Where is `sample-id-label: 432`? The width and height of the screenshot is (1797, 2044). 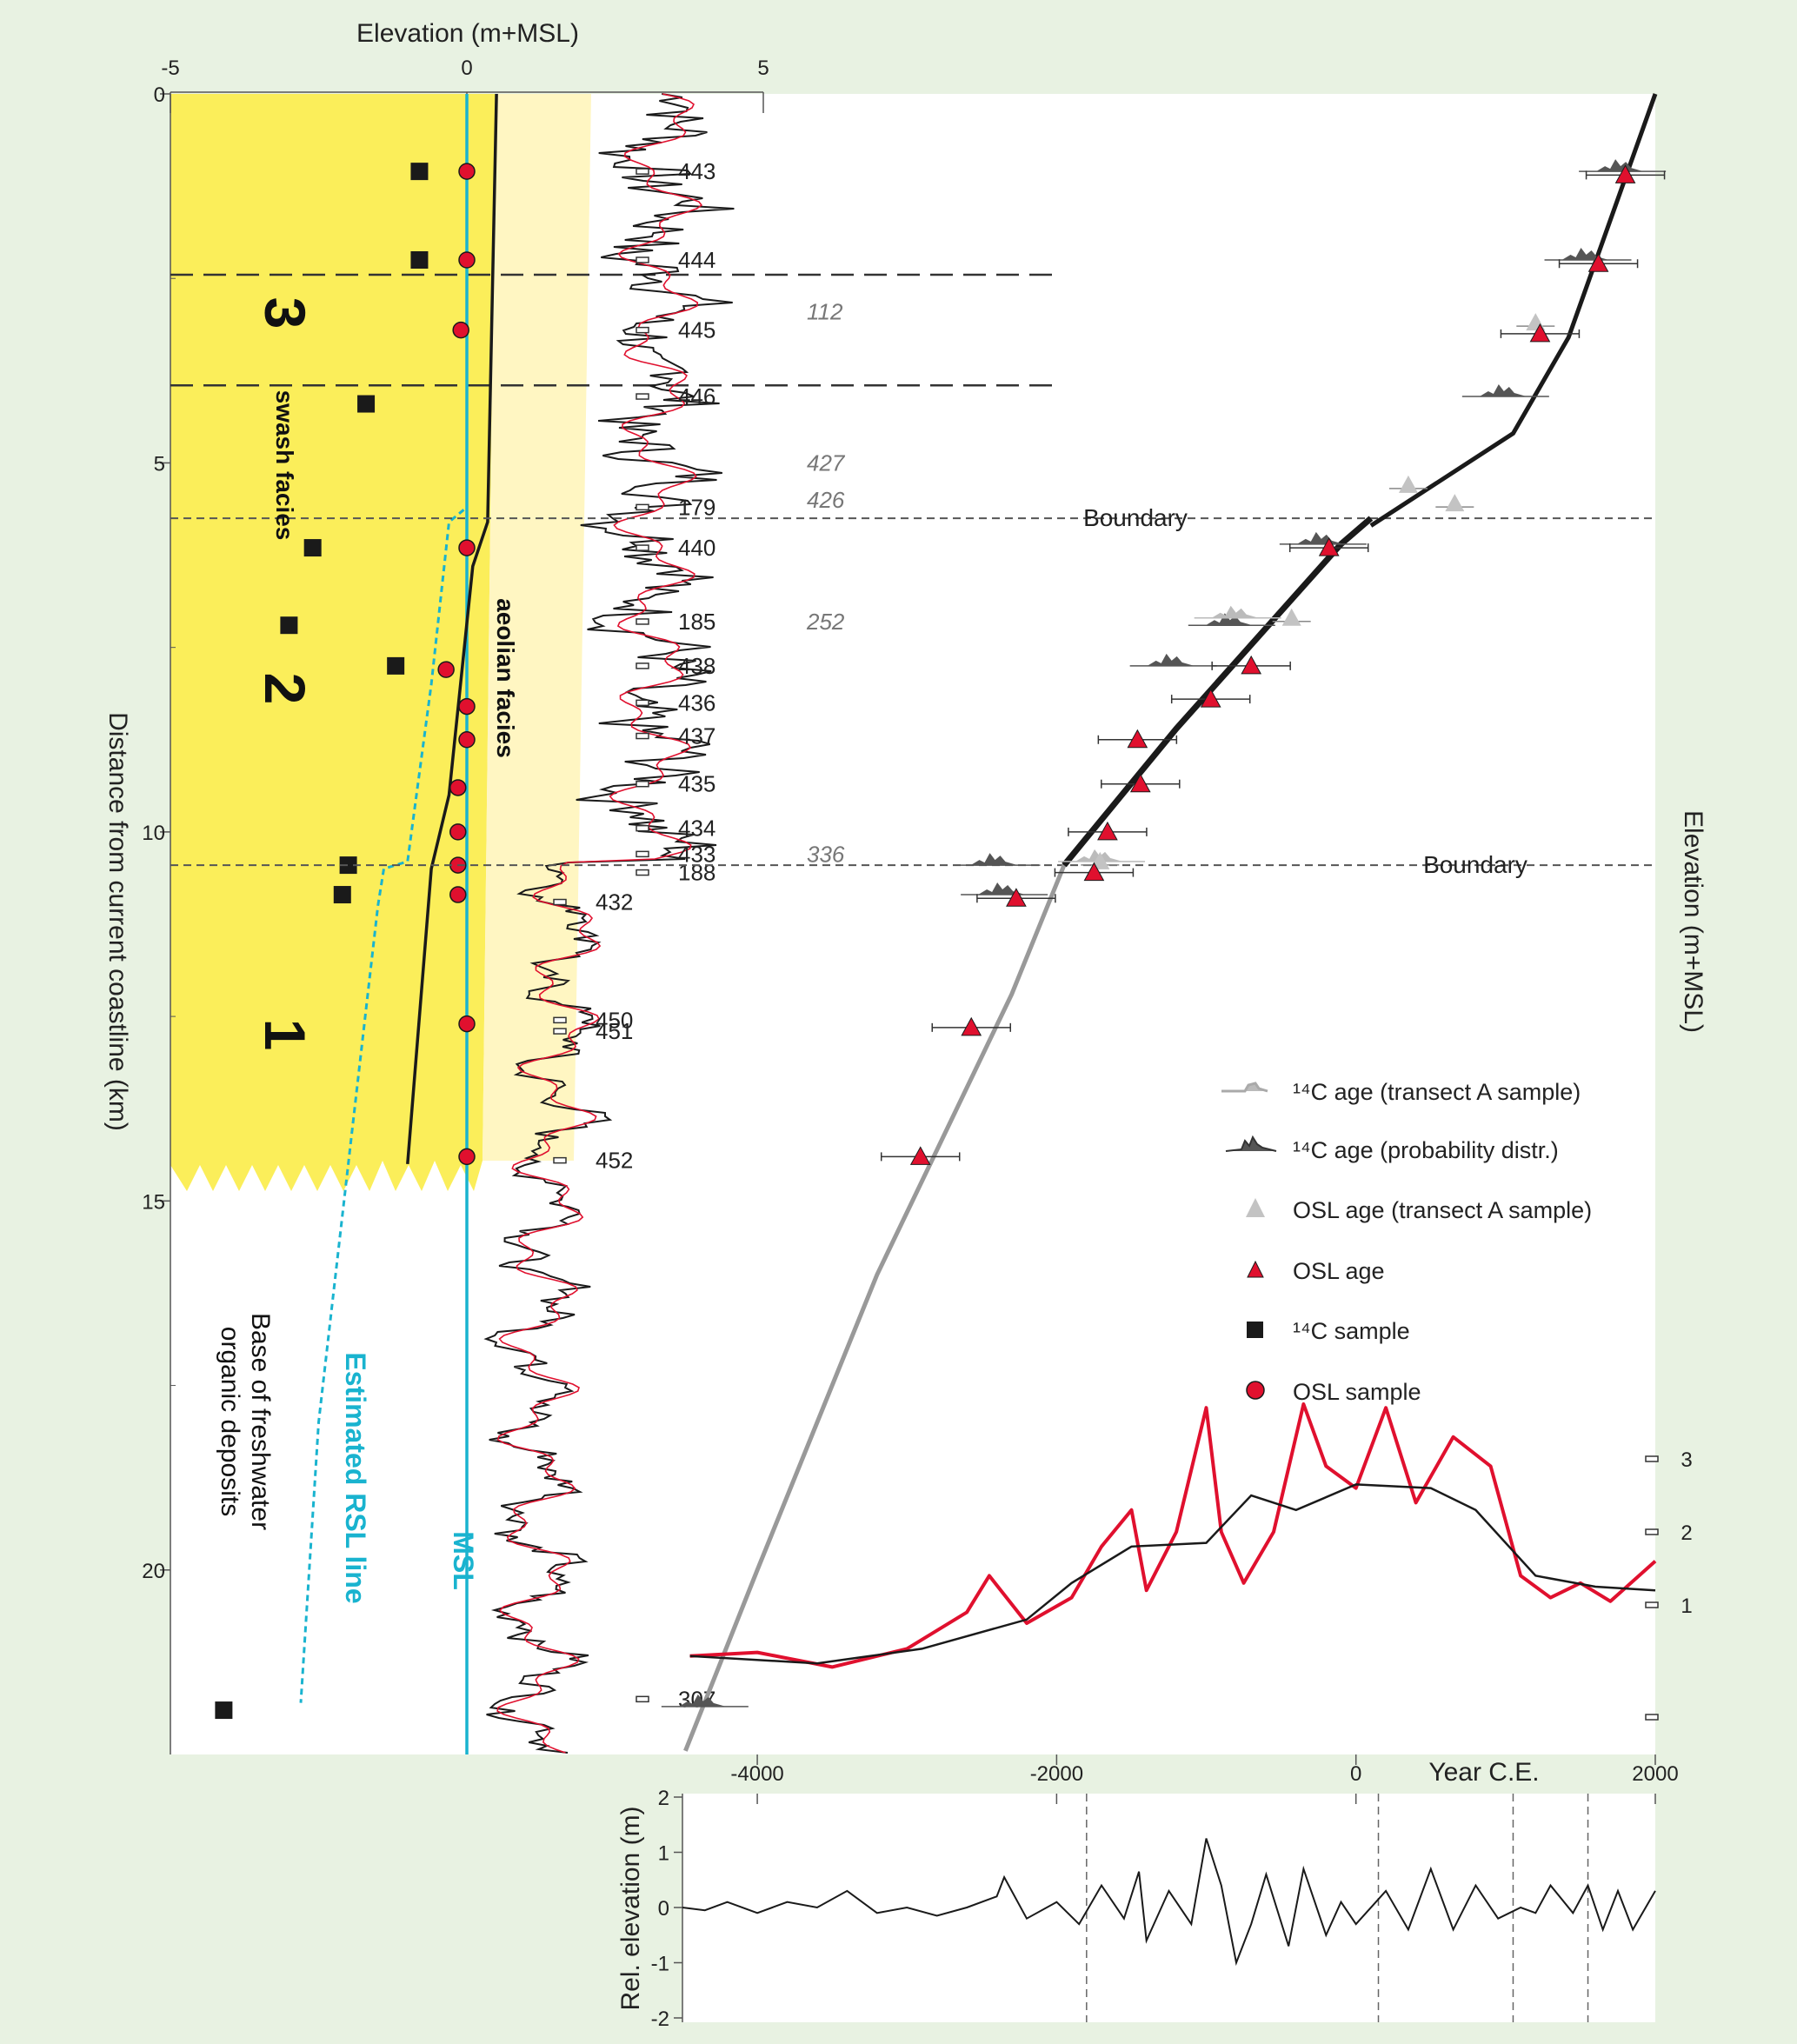 sample-id-label: 432 is located at coordinates (614, 902).